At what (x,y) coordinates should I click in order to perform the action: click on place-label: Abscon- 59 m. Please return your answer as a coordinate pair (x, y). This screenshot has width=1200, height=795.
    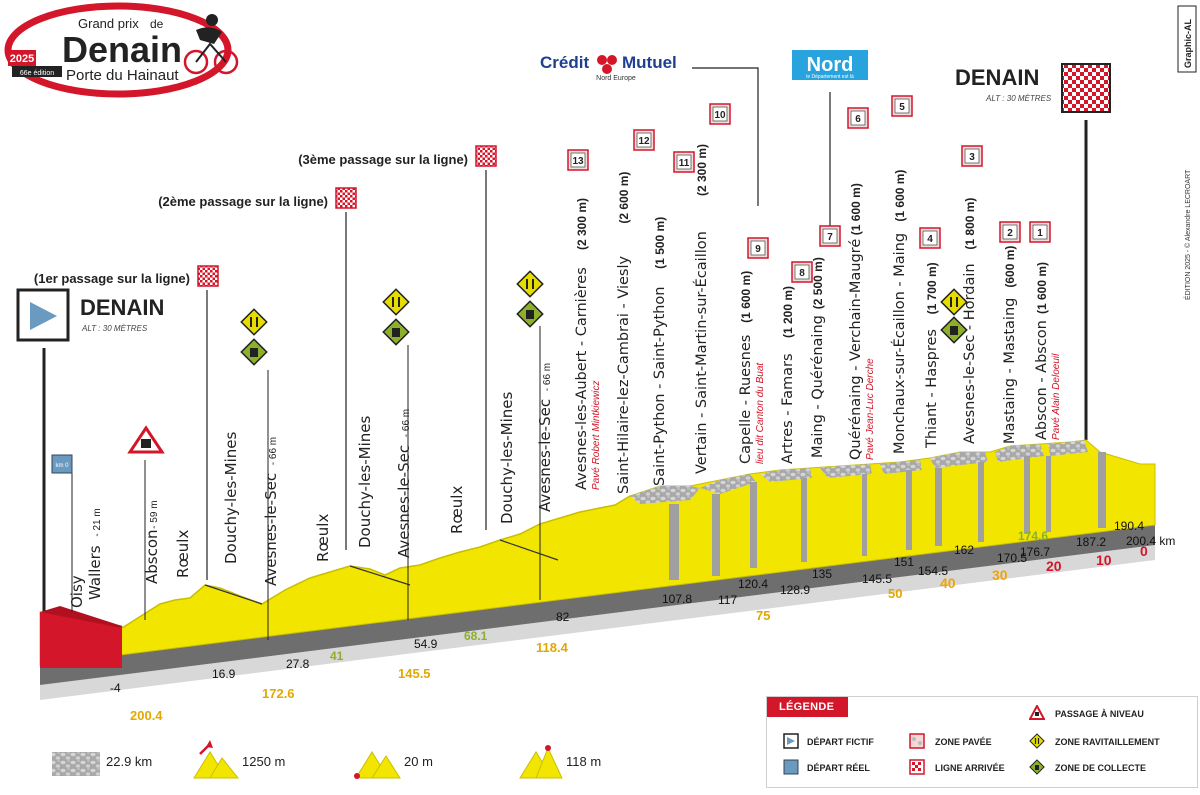
    Looking at the image, I should click on (152, 542).